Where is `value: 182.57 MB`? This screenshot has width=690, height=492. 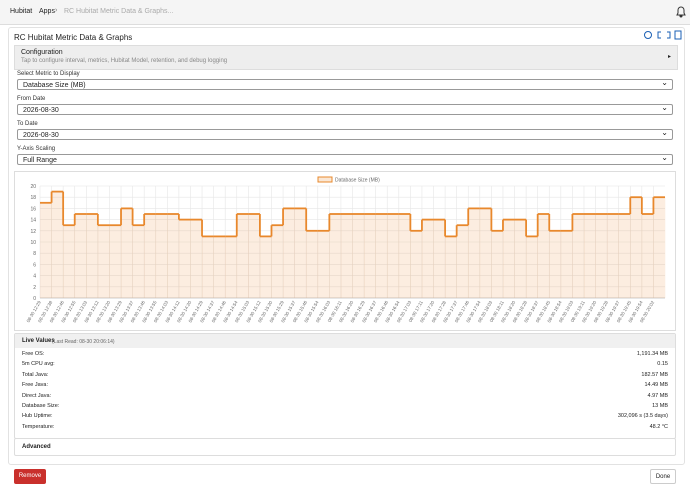
value: 182.57 MB is located at coordinates (654, 374).